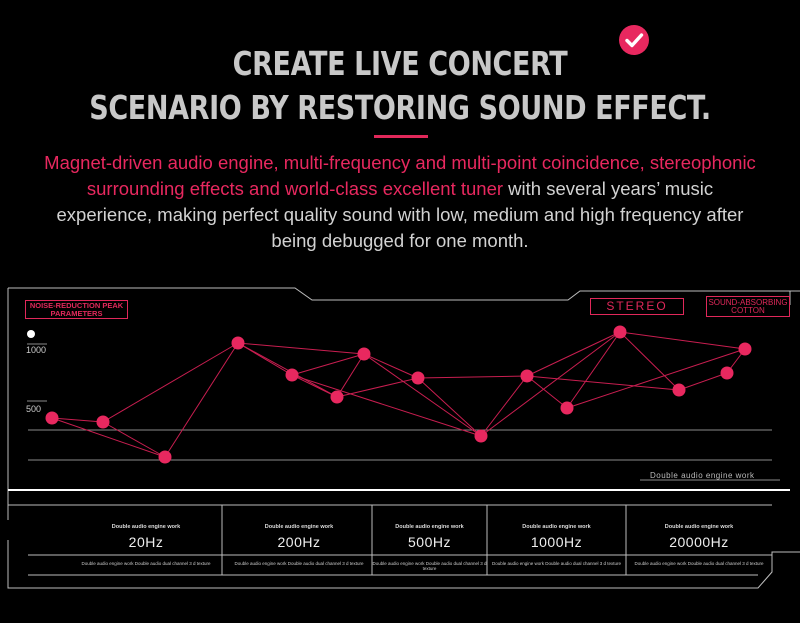 This screenshot has width=800, height=623. I want to click on axis-label-1000: 1000, so click(36, 350).